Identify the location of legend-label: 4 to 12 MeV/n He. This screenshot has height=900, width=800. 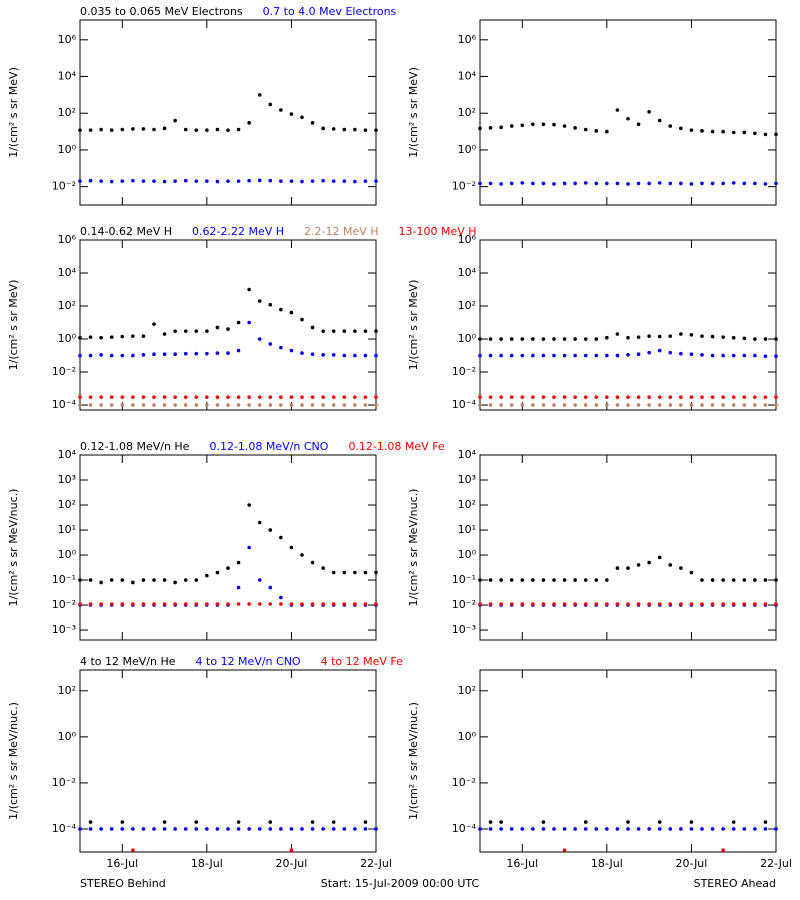
(128, 661).